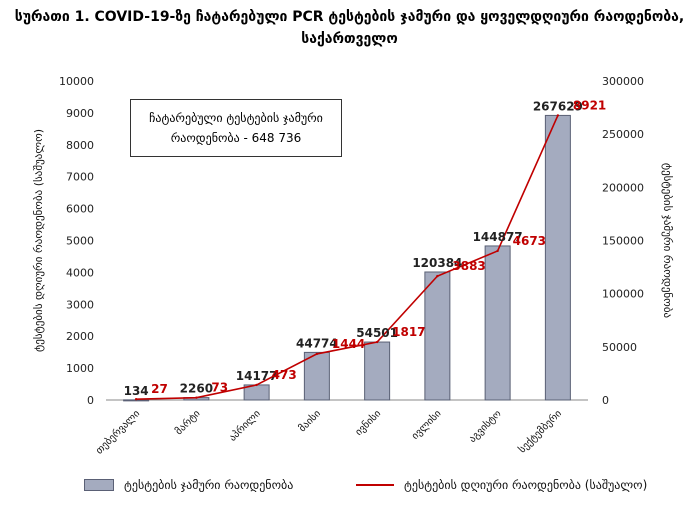 This screenshot has height=509, width=699. What do you see at coordinates (80, 272) in the screenshot?
I see `y-left-tick-label: 4000` at bounding box center [80, 272].